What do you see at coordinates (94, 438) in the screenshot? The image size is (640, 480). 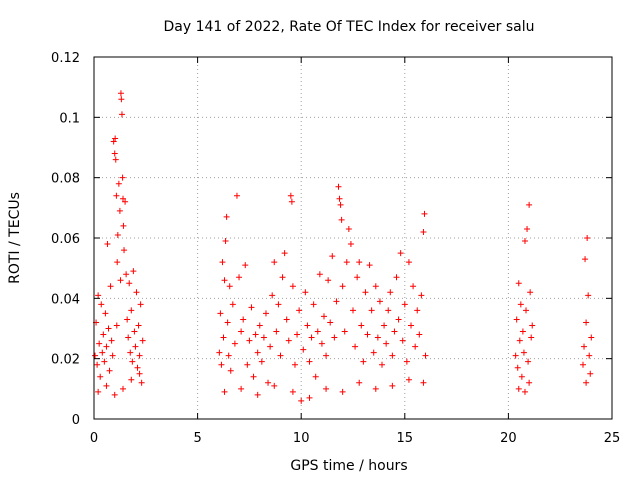 I see `x-tick-label: 0` at bounding box center [94, 438].